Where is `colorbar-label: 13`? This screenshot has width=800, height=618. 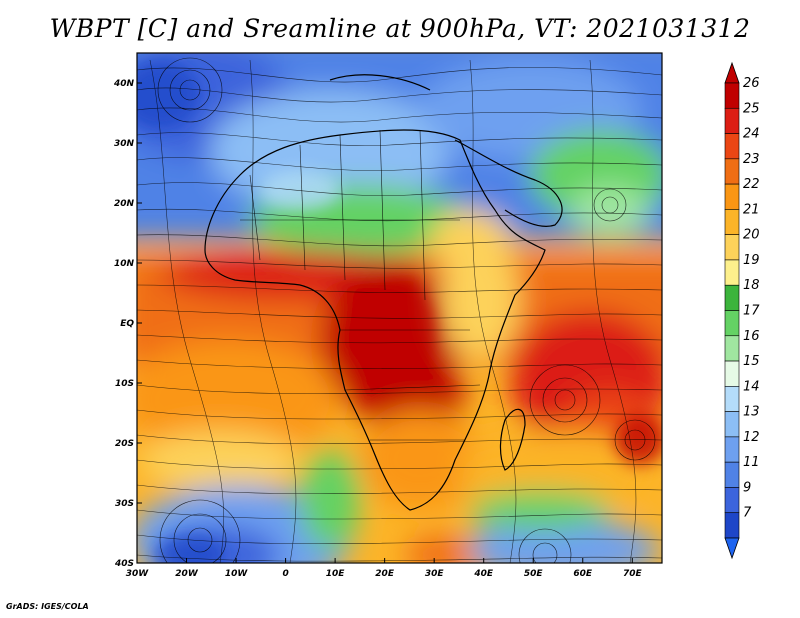
colorbar-label: 13 is located at coordinates (751, 412).